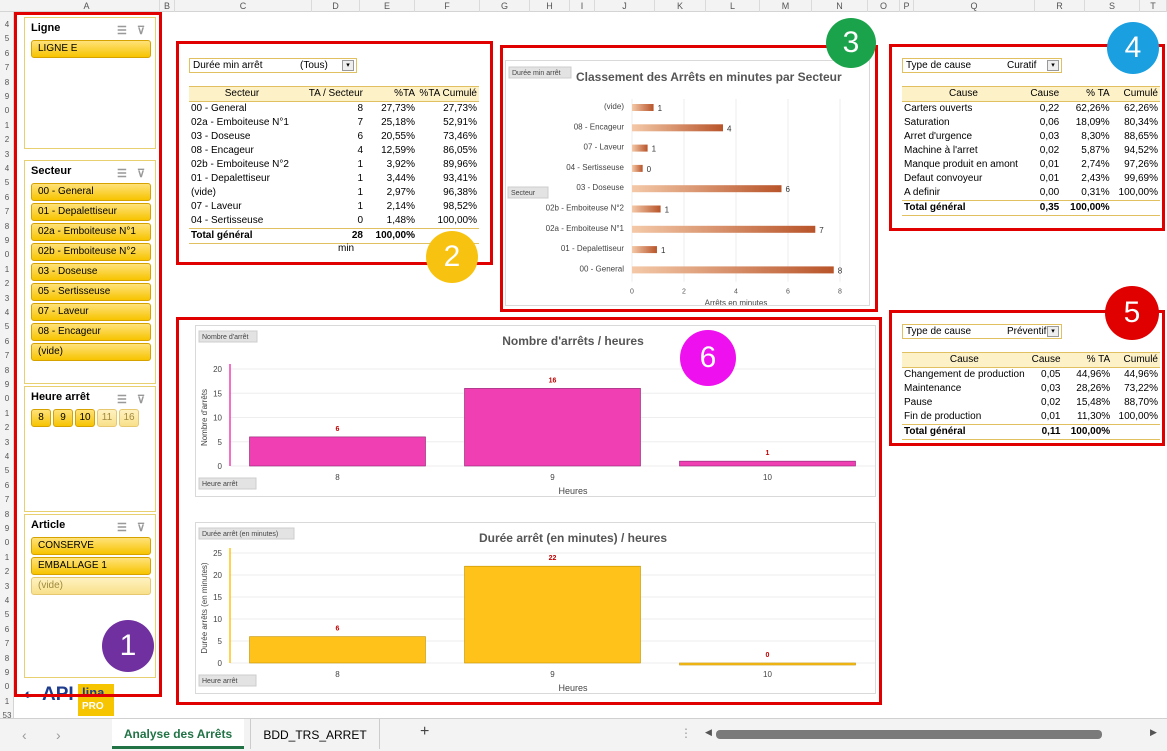  What do you see at coordinates (961, 164) in the screenshot?
I see `table-cell: Manque produit en amont` at bounding box center [961, 164].